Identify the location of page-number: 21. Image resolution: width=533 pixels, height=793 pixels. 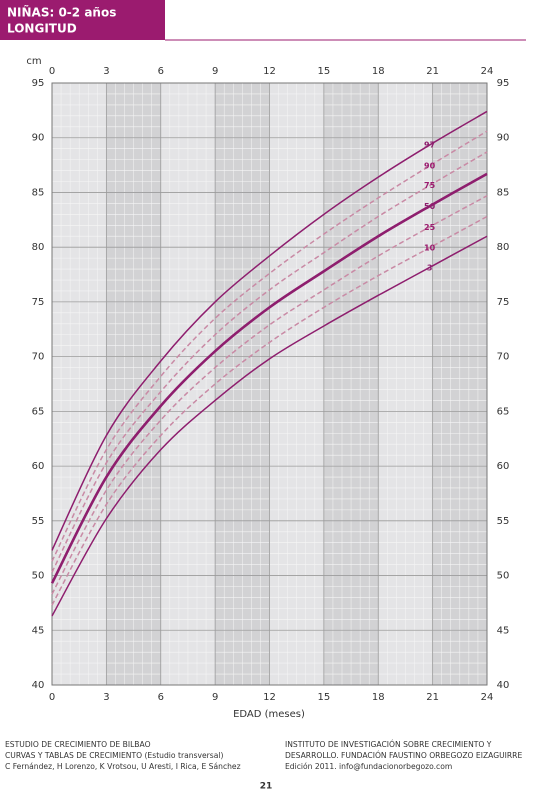
(266, 787).